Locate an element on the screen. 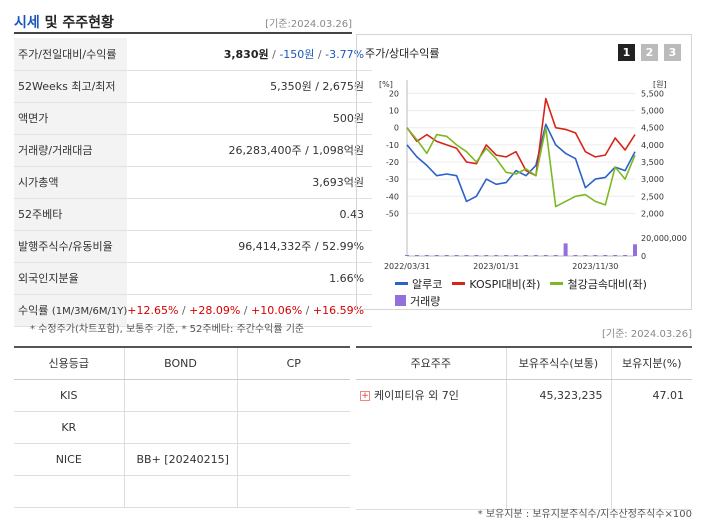 The image size is (702, 525). expand-icon: + is located at coordinates (365, 396).